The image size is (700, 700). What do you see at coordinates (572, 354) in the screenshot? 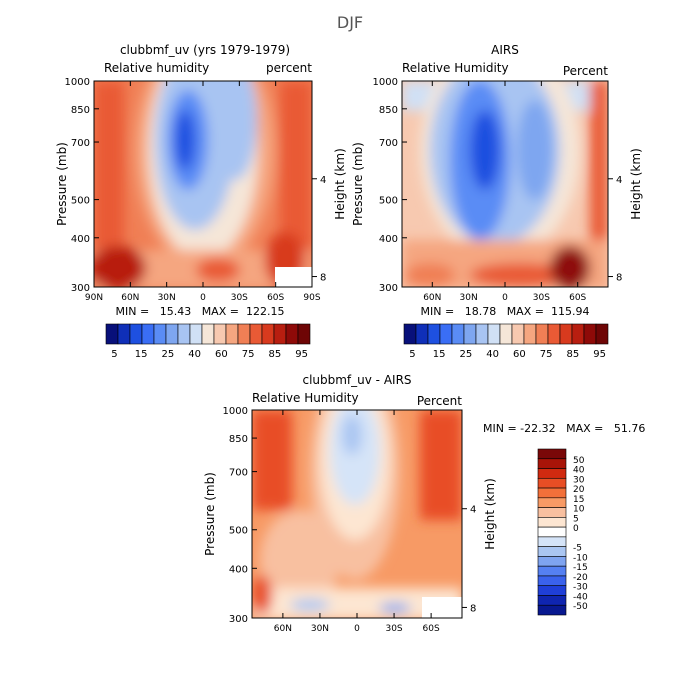
I see `colorbar-label: 85` at bounding box center [572, 354].